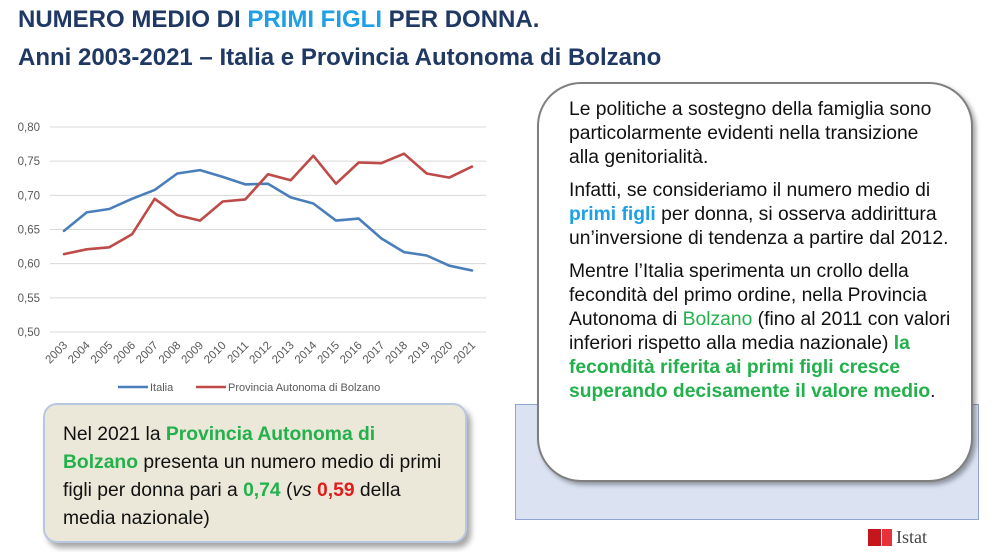  What do you see at coordinates (283, 353) in the screenshot?
I see `x-tick-label: 2013` at bounding box center [283, 353].